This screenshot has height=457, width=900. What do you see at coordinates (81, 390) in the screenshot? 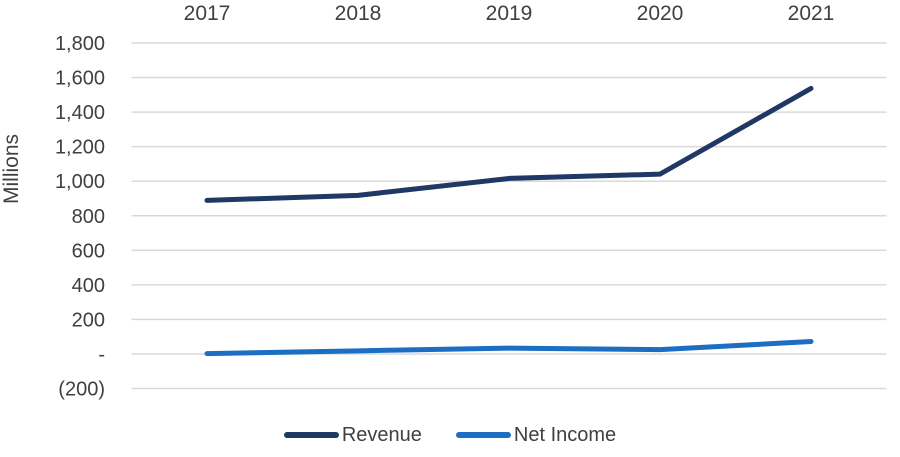
I see `y-tick-label: (200)` at bounding box center [81, 390].